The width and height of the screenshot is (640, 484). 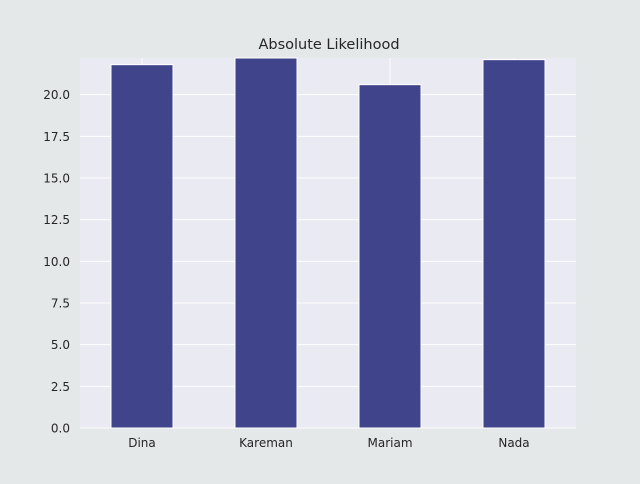 What do you see at coordinates (60, 304) in the screenshot?
I see `y-tick-label: 7.5` at bounding box center [60, 304].